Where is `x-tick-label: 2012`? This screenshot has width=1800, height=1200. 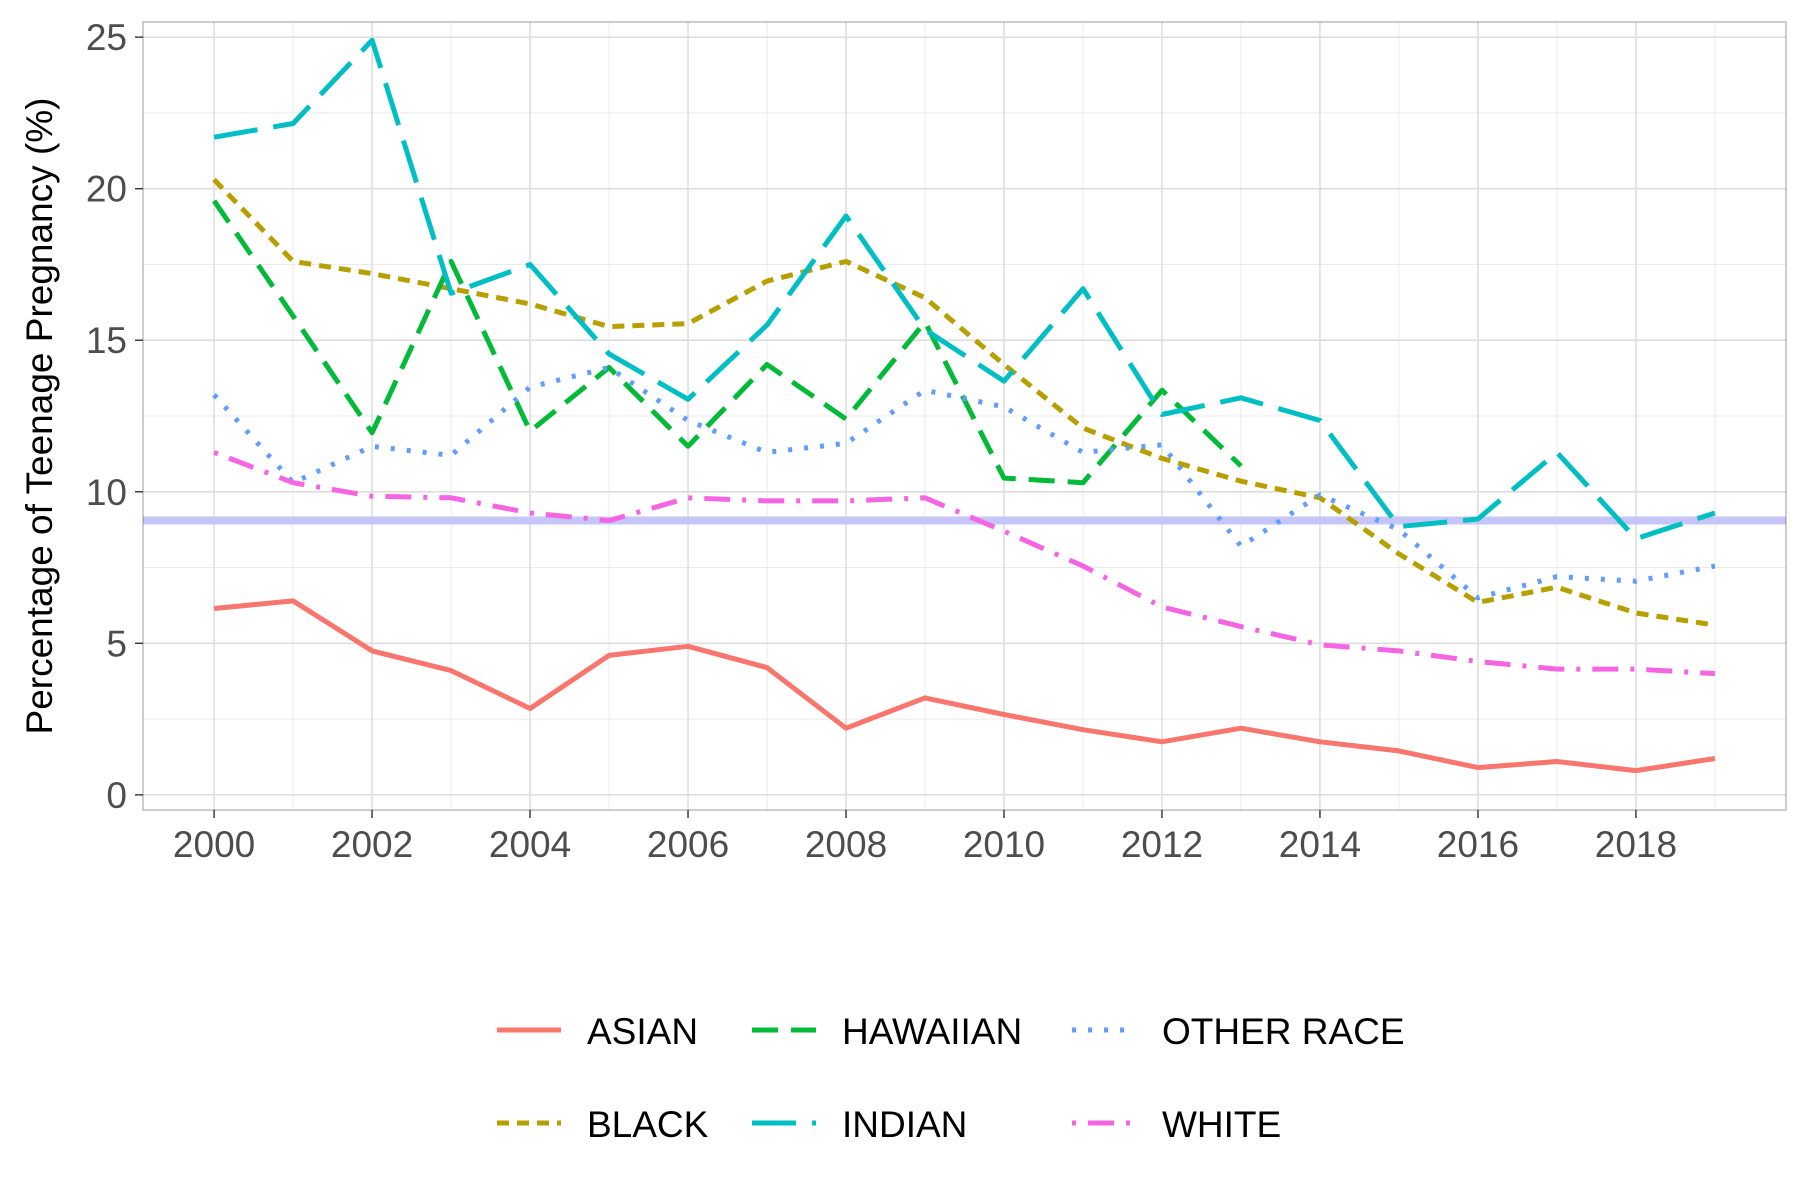 x-tick-label: 2012 is located at coordinates (1162, 844).